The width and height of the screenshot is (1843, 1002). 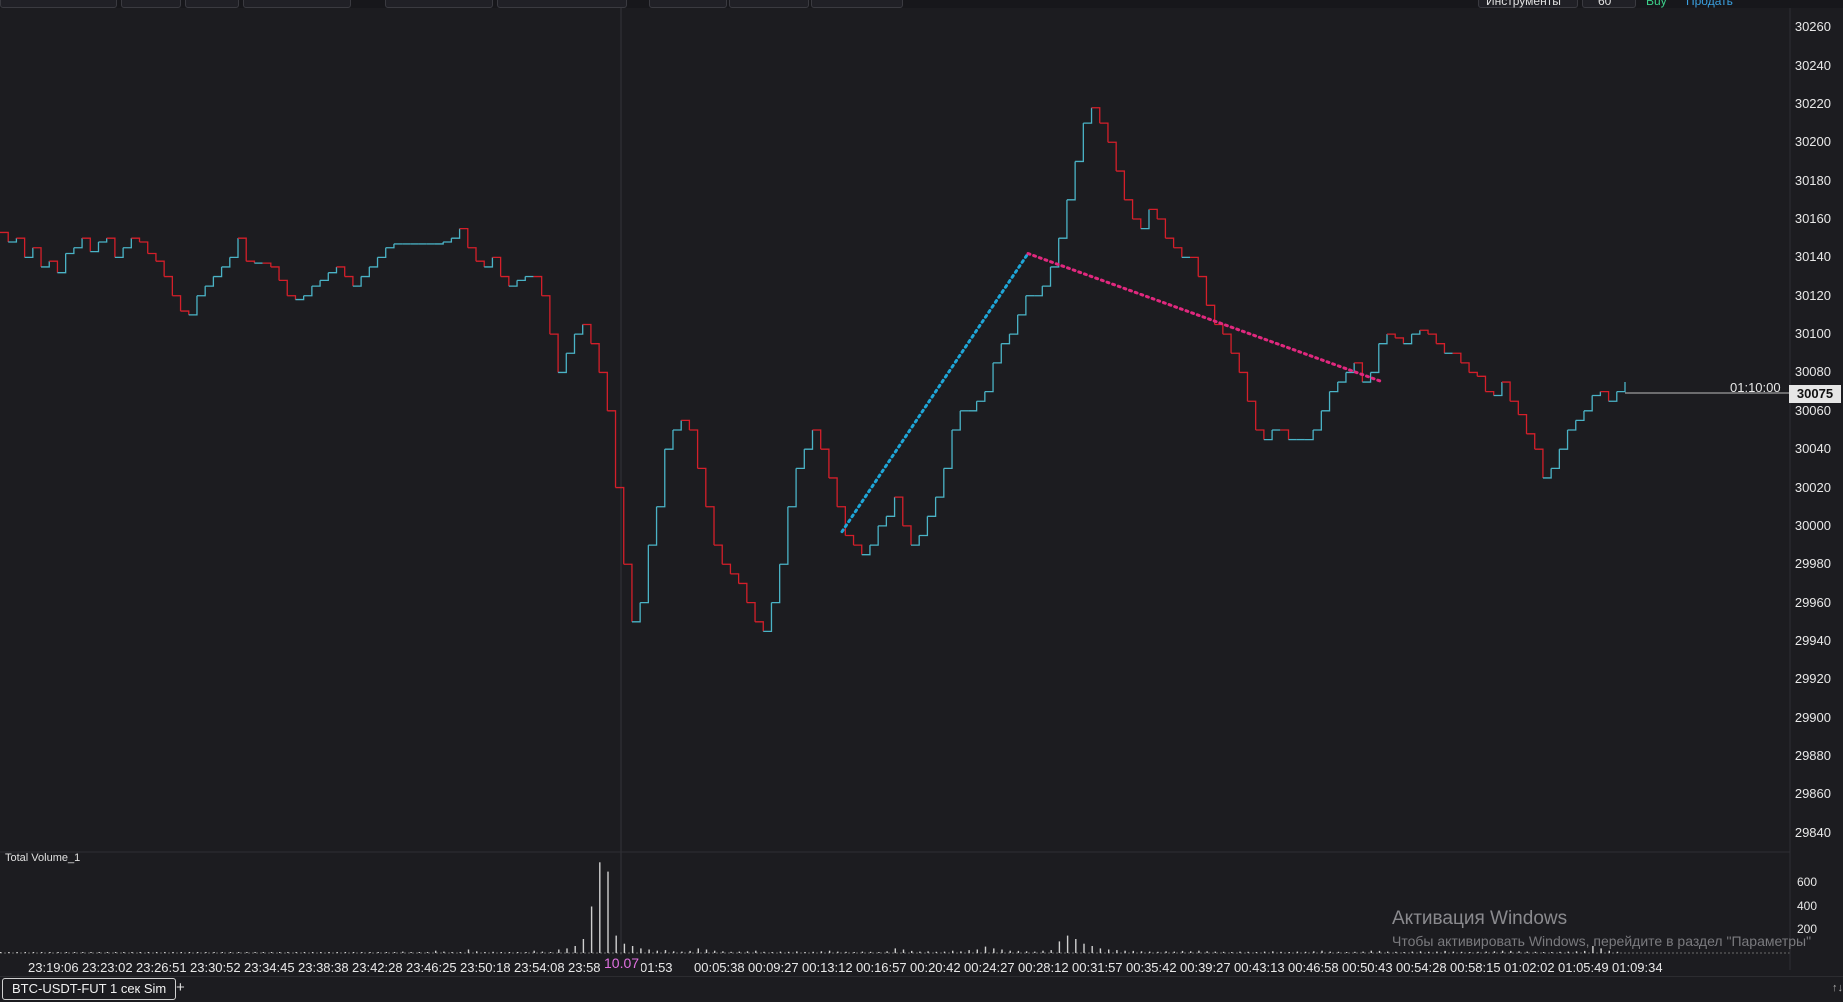 What do you see at coordinates (180, 987) in the screenshot?
I see `add-tab-button: +` at bounding box center [180, 987].